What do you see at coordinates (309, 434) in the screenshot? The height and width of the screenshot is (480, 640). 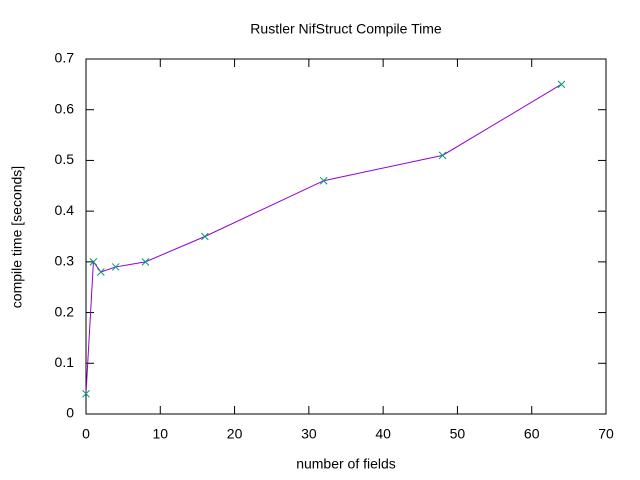 I see `x-tick-label: 30` at bounding box center [309, 434].